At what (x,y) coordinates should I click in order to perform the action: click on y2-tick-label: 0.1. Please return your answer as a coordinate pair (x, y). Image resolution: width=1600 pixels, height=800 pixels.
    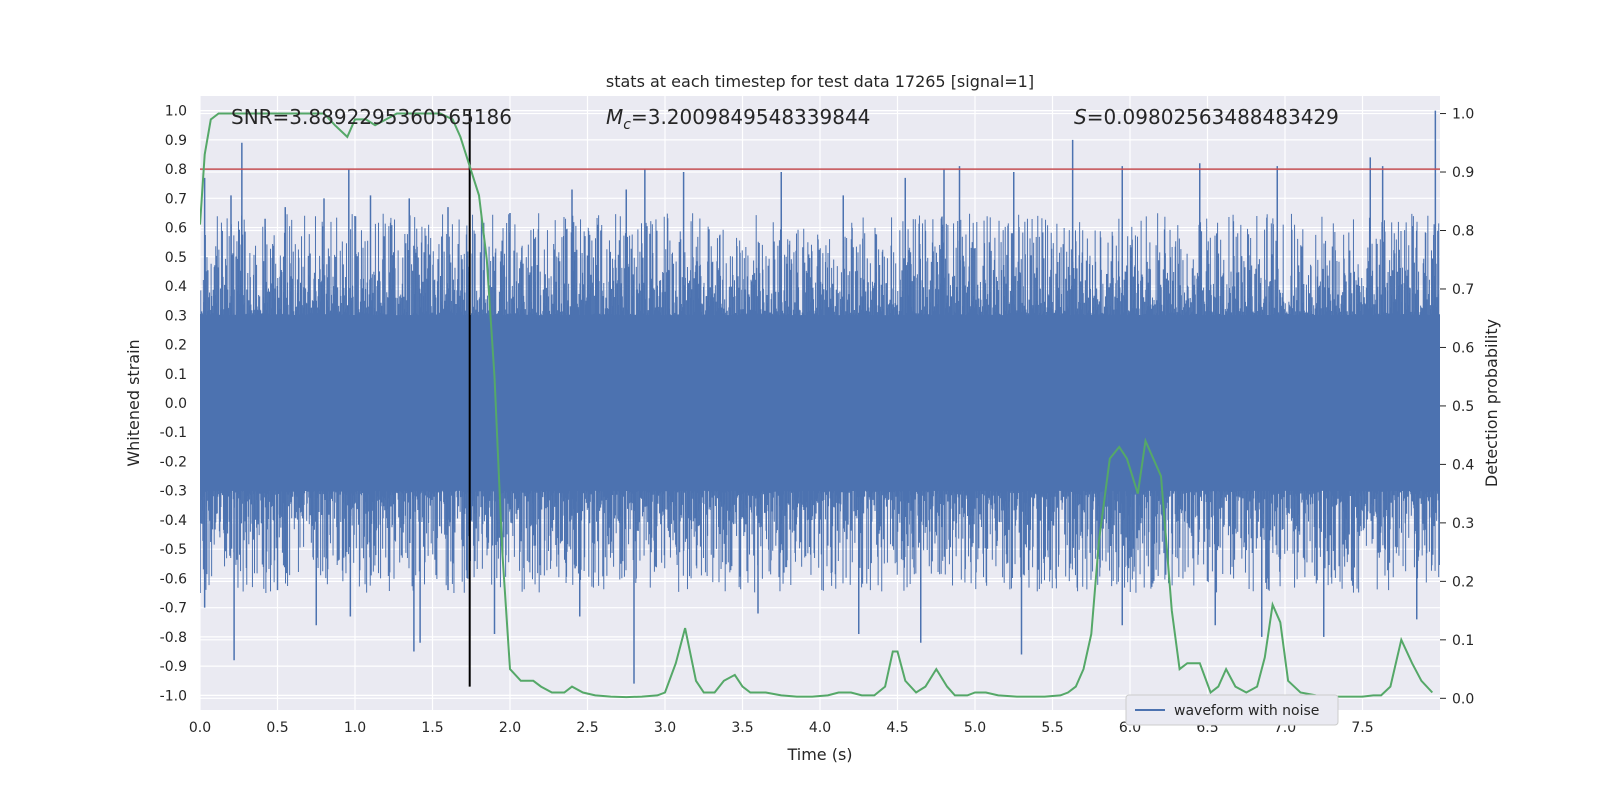
    Looking at the image, I should click on (1463, 641).